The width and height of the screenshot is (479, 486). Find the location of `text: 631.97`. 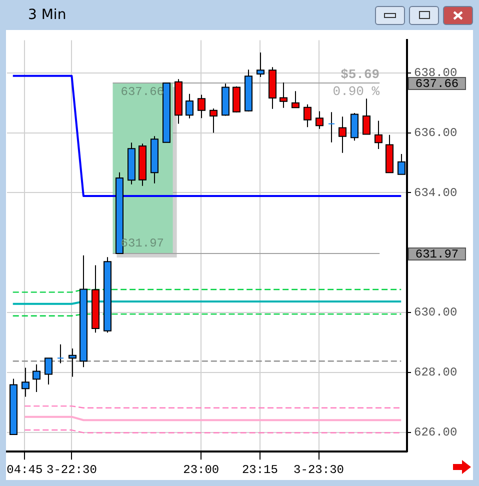

text: 631.97 is located at coordinates (437, 255).